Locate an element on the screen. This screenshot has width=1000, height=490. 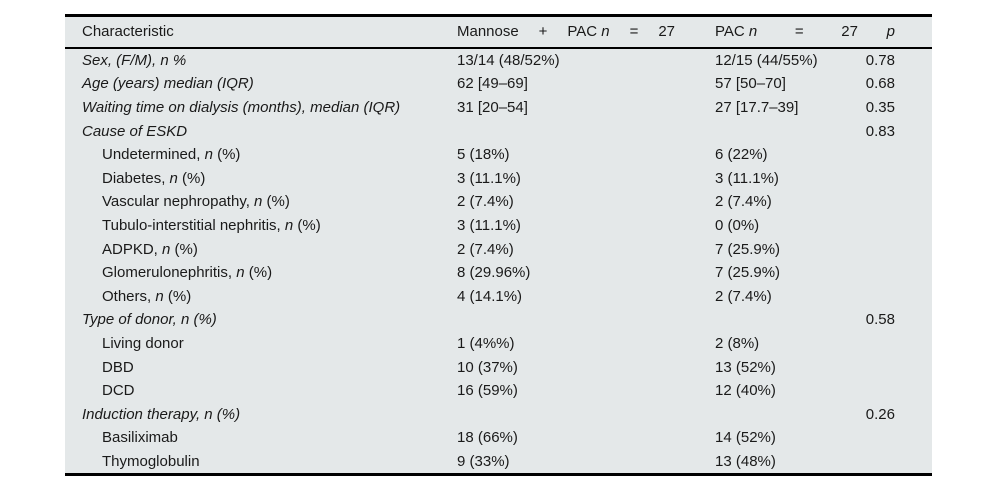
cell-pac-value: 0 (0%) is located at coordinates (737, 225).